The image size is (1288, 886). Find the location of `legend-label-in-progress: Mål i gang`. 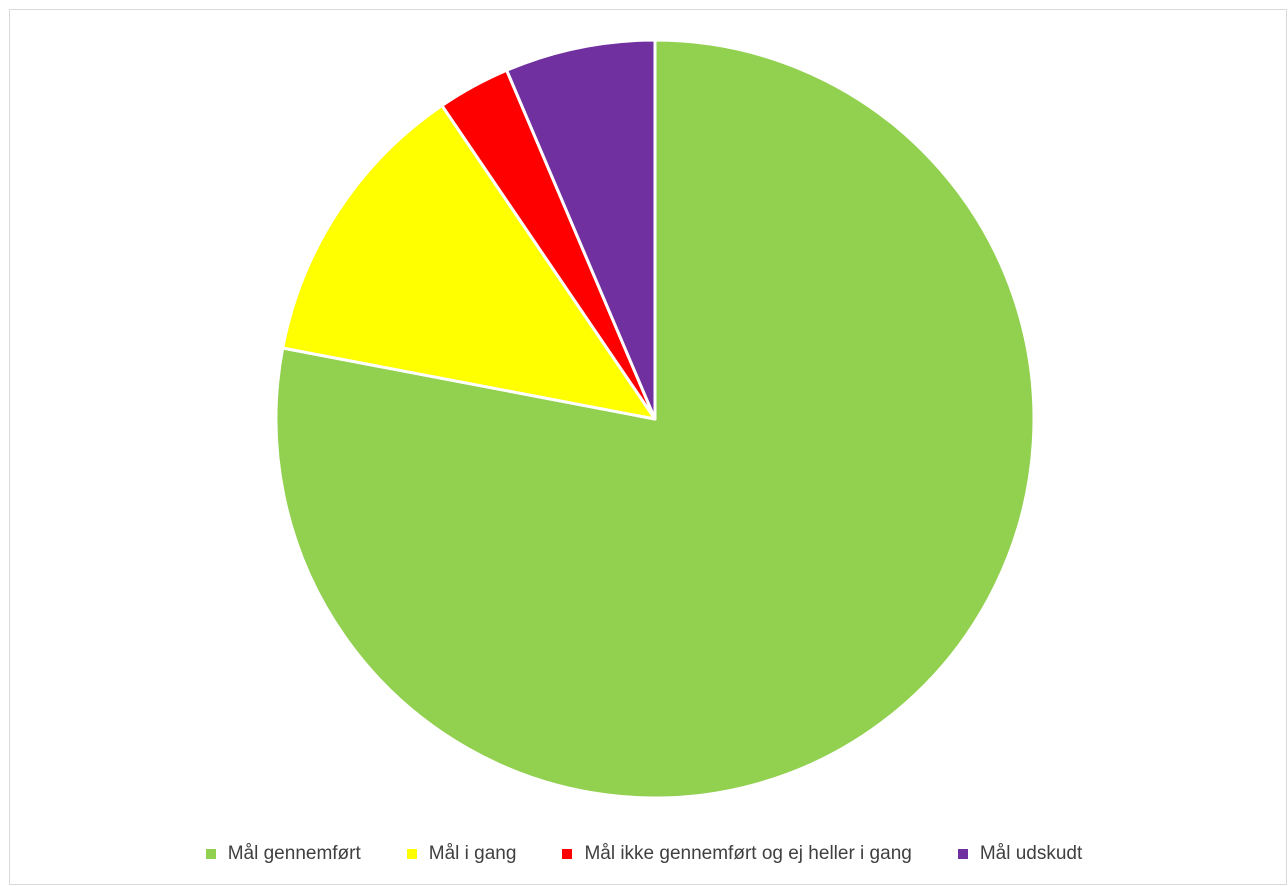

legend-label-in-progress: Mål i gang is located at coordinates (472, 853).